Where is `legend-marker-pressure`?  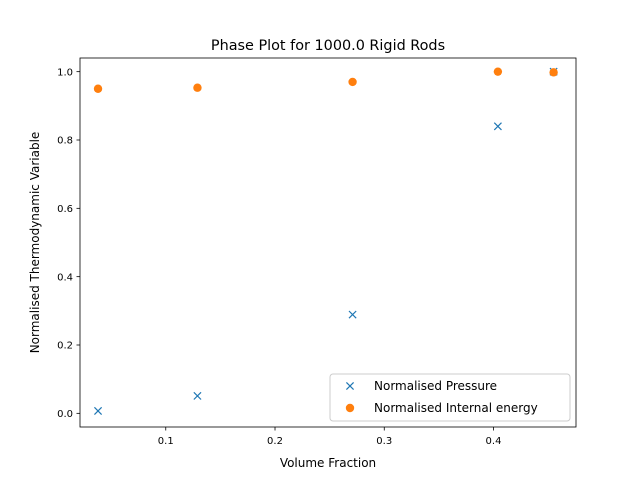
legend-marker-pressure is located at coordinates (350, 386).